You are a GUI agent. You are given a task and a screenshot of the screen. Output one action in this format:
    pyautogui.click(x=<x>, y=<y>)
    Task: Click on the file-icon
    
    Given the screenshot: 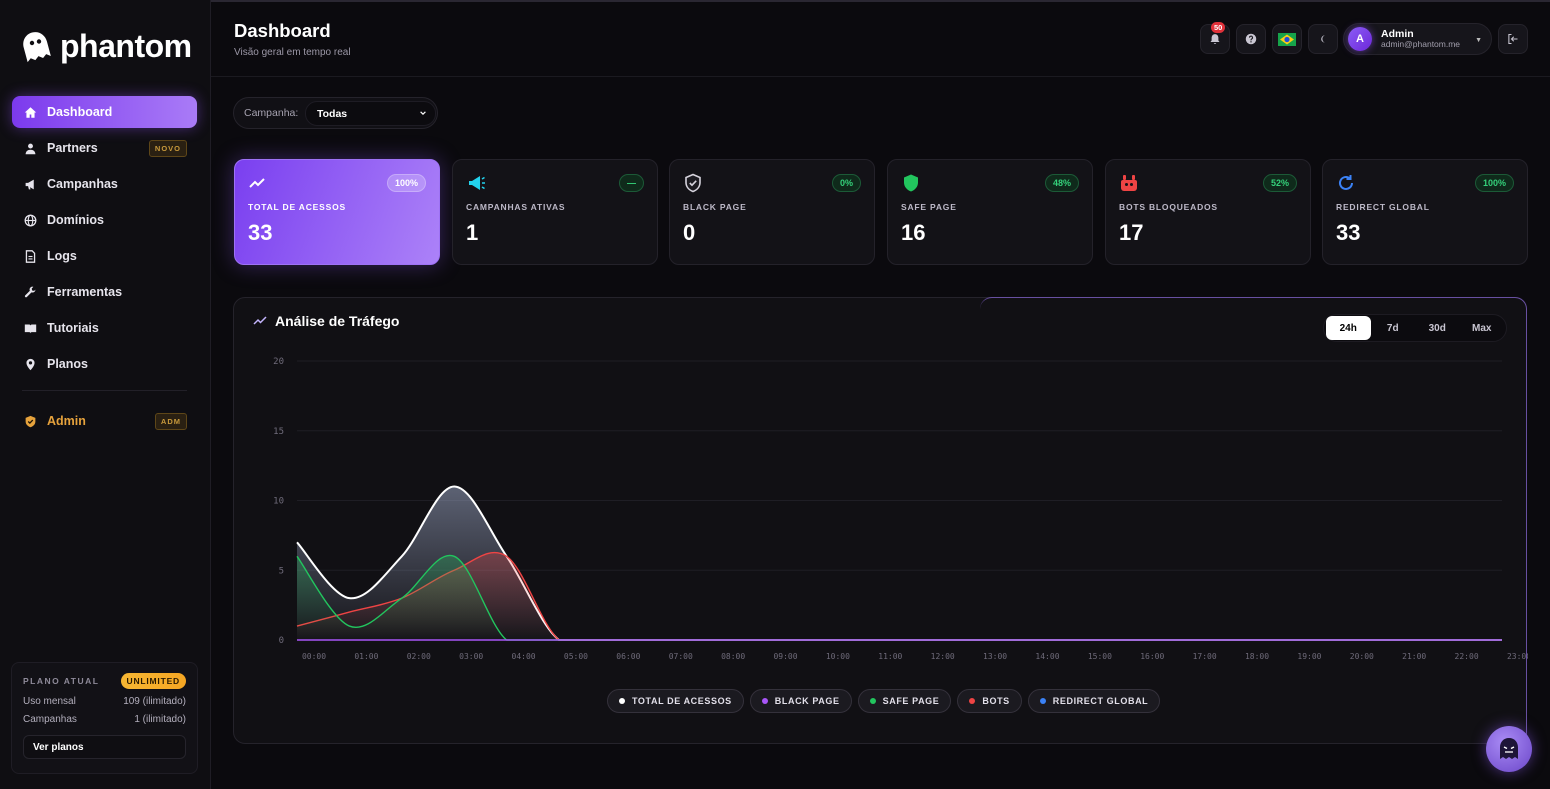 What is the action you would take?
    pyautogui.click(x=30, y=256)
    